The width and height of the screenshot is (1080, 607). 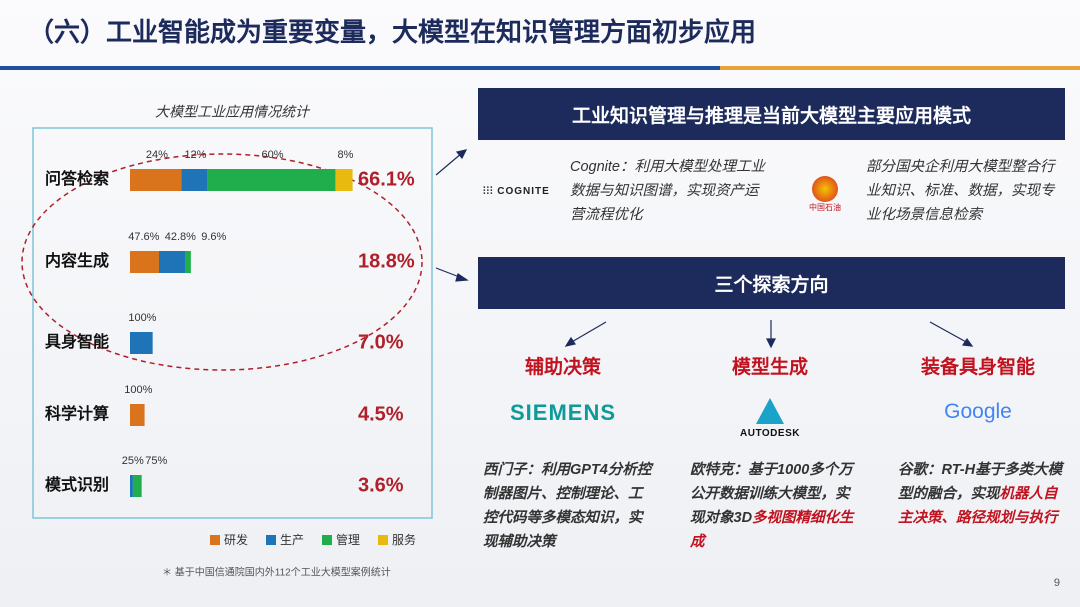 I want to click on soe-logo: 中国石油, so click(x=825, y=194).